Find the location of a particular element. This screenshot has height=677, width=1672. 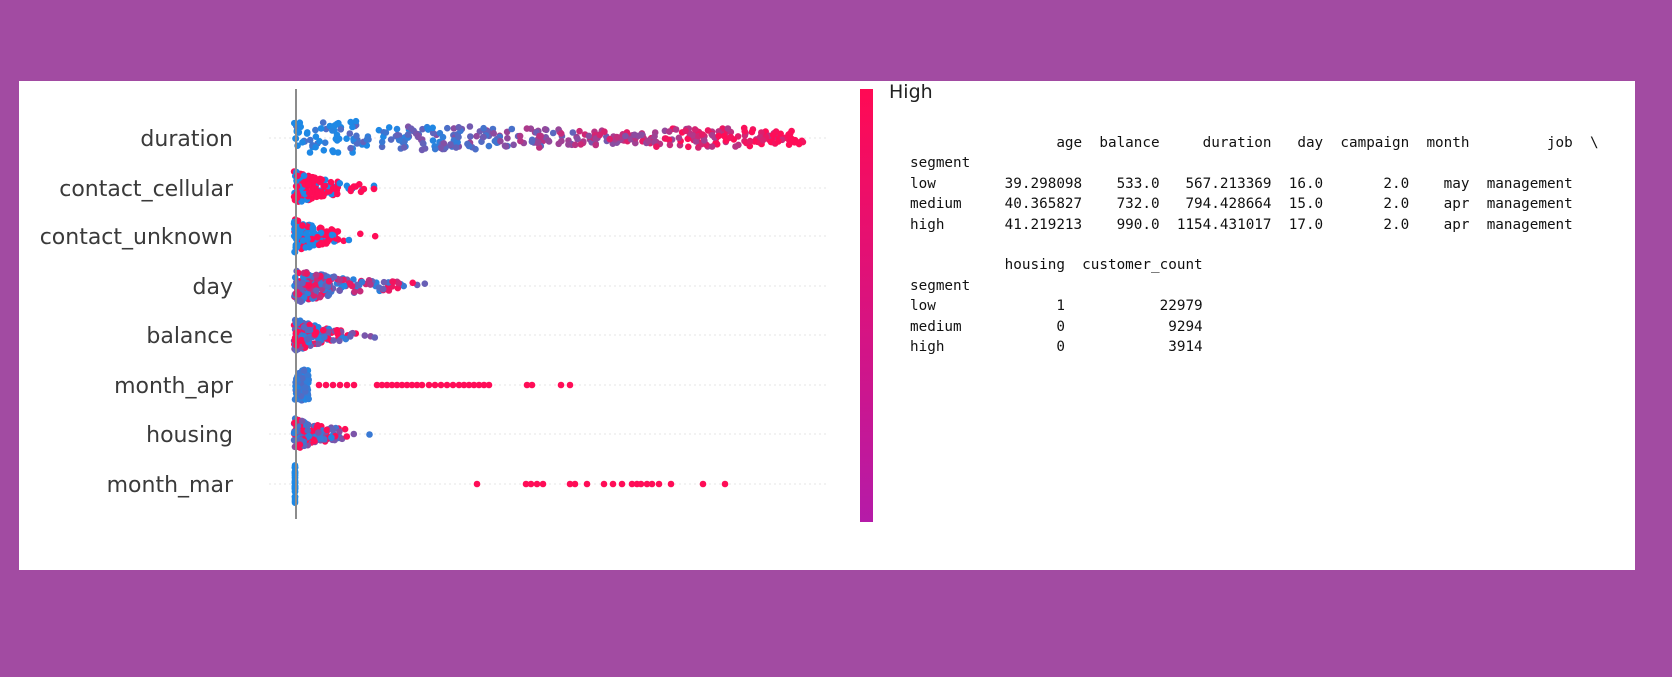

feature-label-month-mar: month_mar is located at coordinates (170, 485).